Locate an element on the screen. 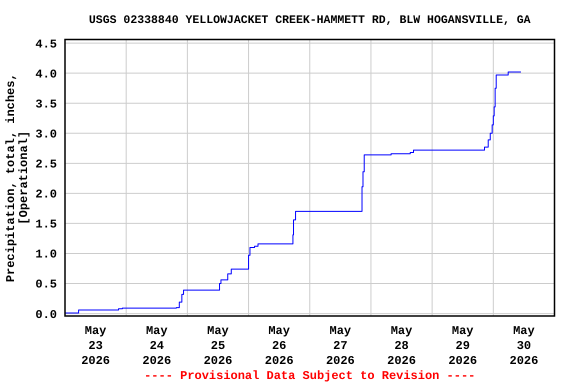 This screenshot has width=576, height=384. y-tick-label: 4.0 is located at coordinates (46, 74).